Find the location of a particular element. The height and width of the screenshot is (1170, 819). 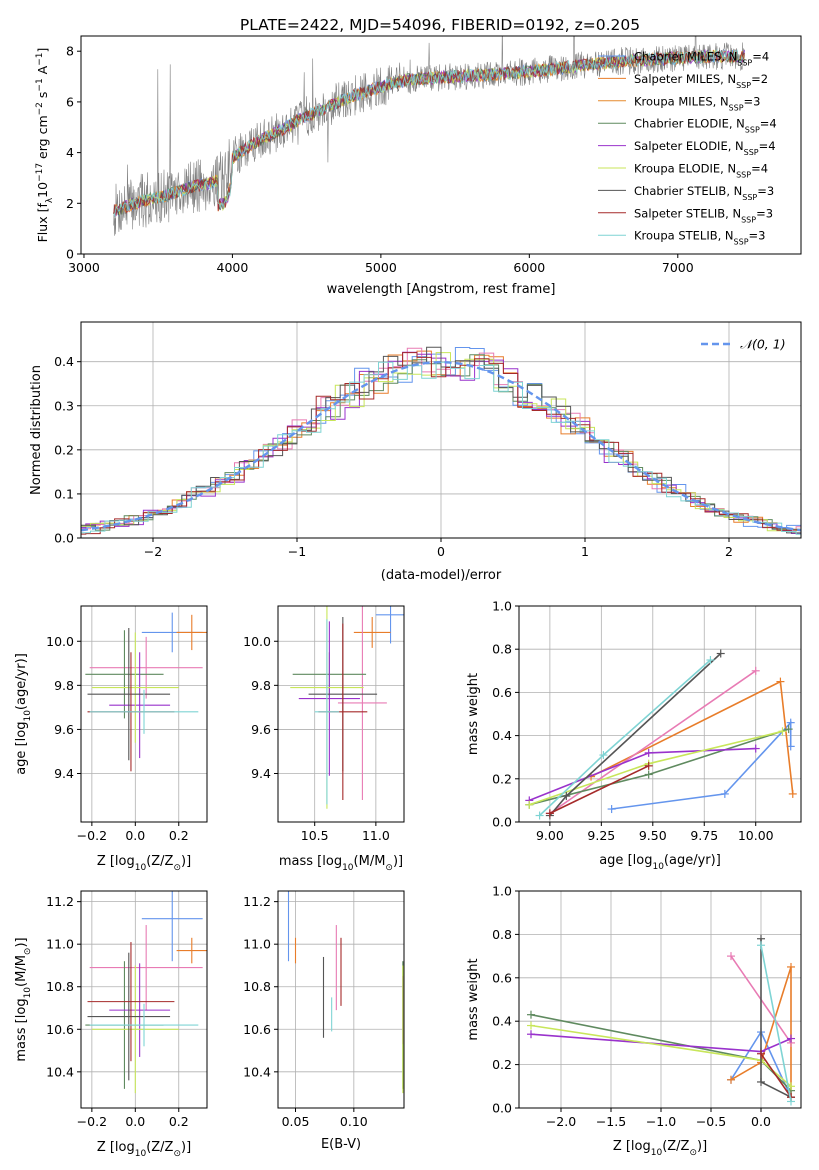

y-tick-label: 2 is located at coordinates (70, 203).